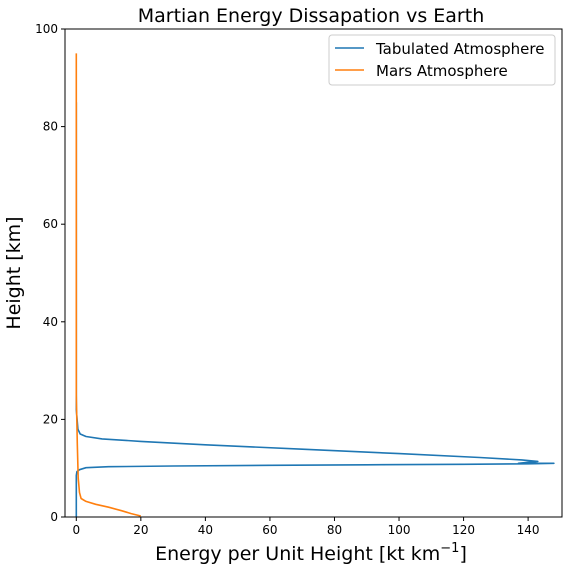 This screenshot has width=572, height=574. What do you see at coordinates (334, 530) in the screenshot?
I see `x-tick-label: 80` at bounding box center [334, 530].